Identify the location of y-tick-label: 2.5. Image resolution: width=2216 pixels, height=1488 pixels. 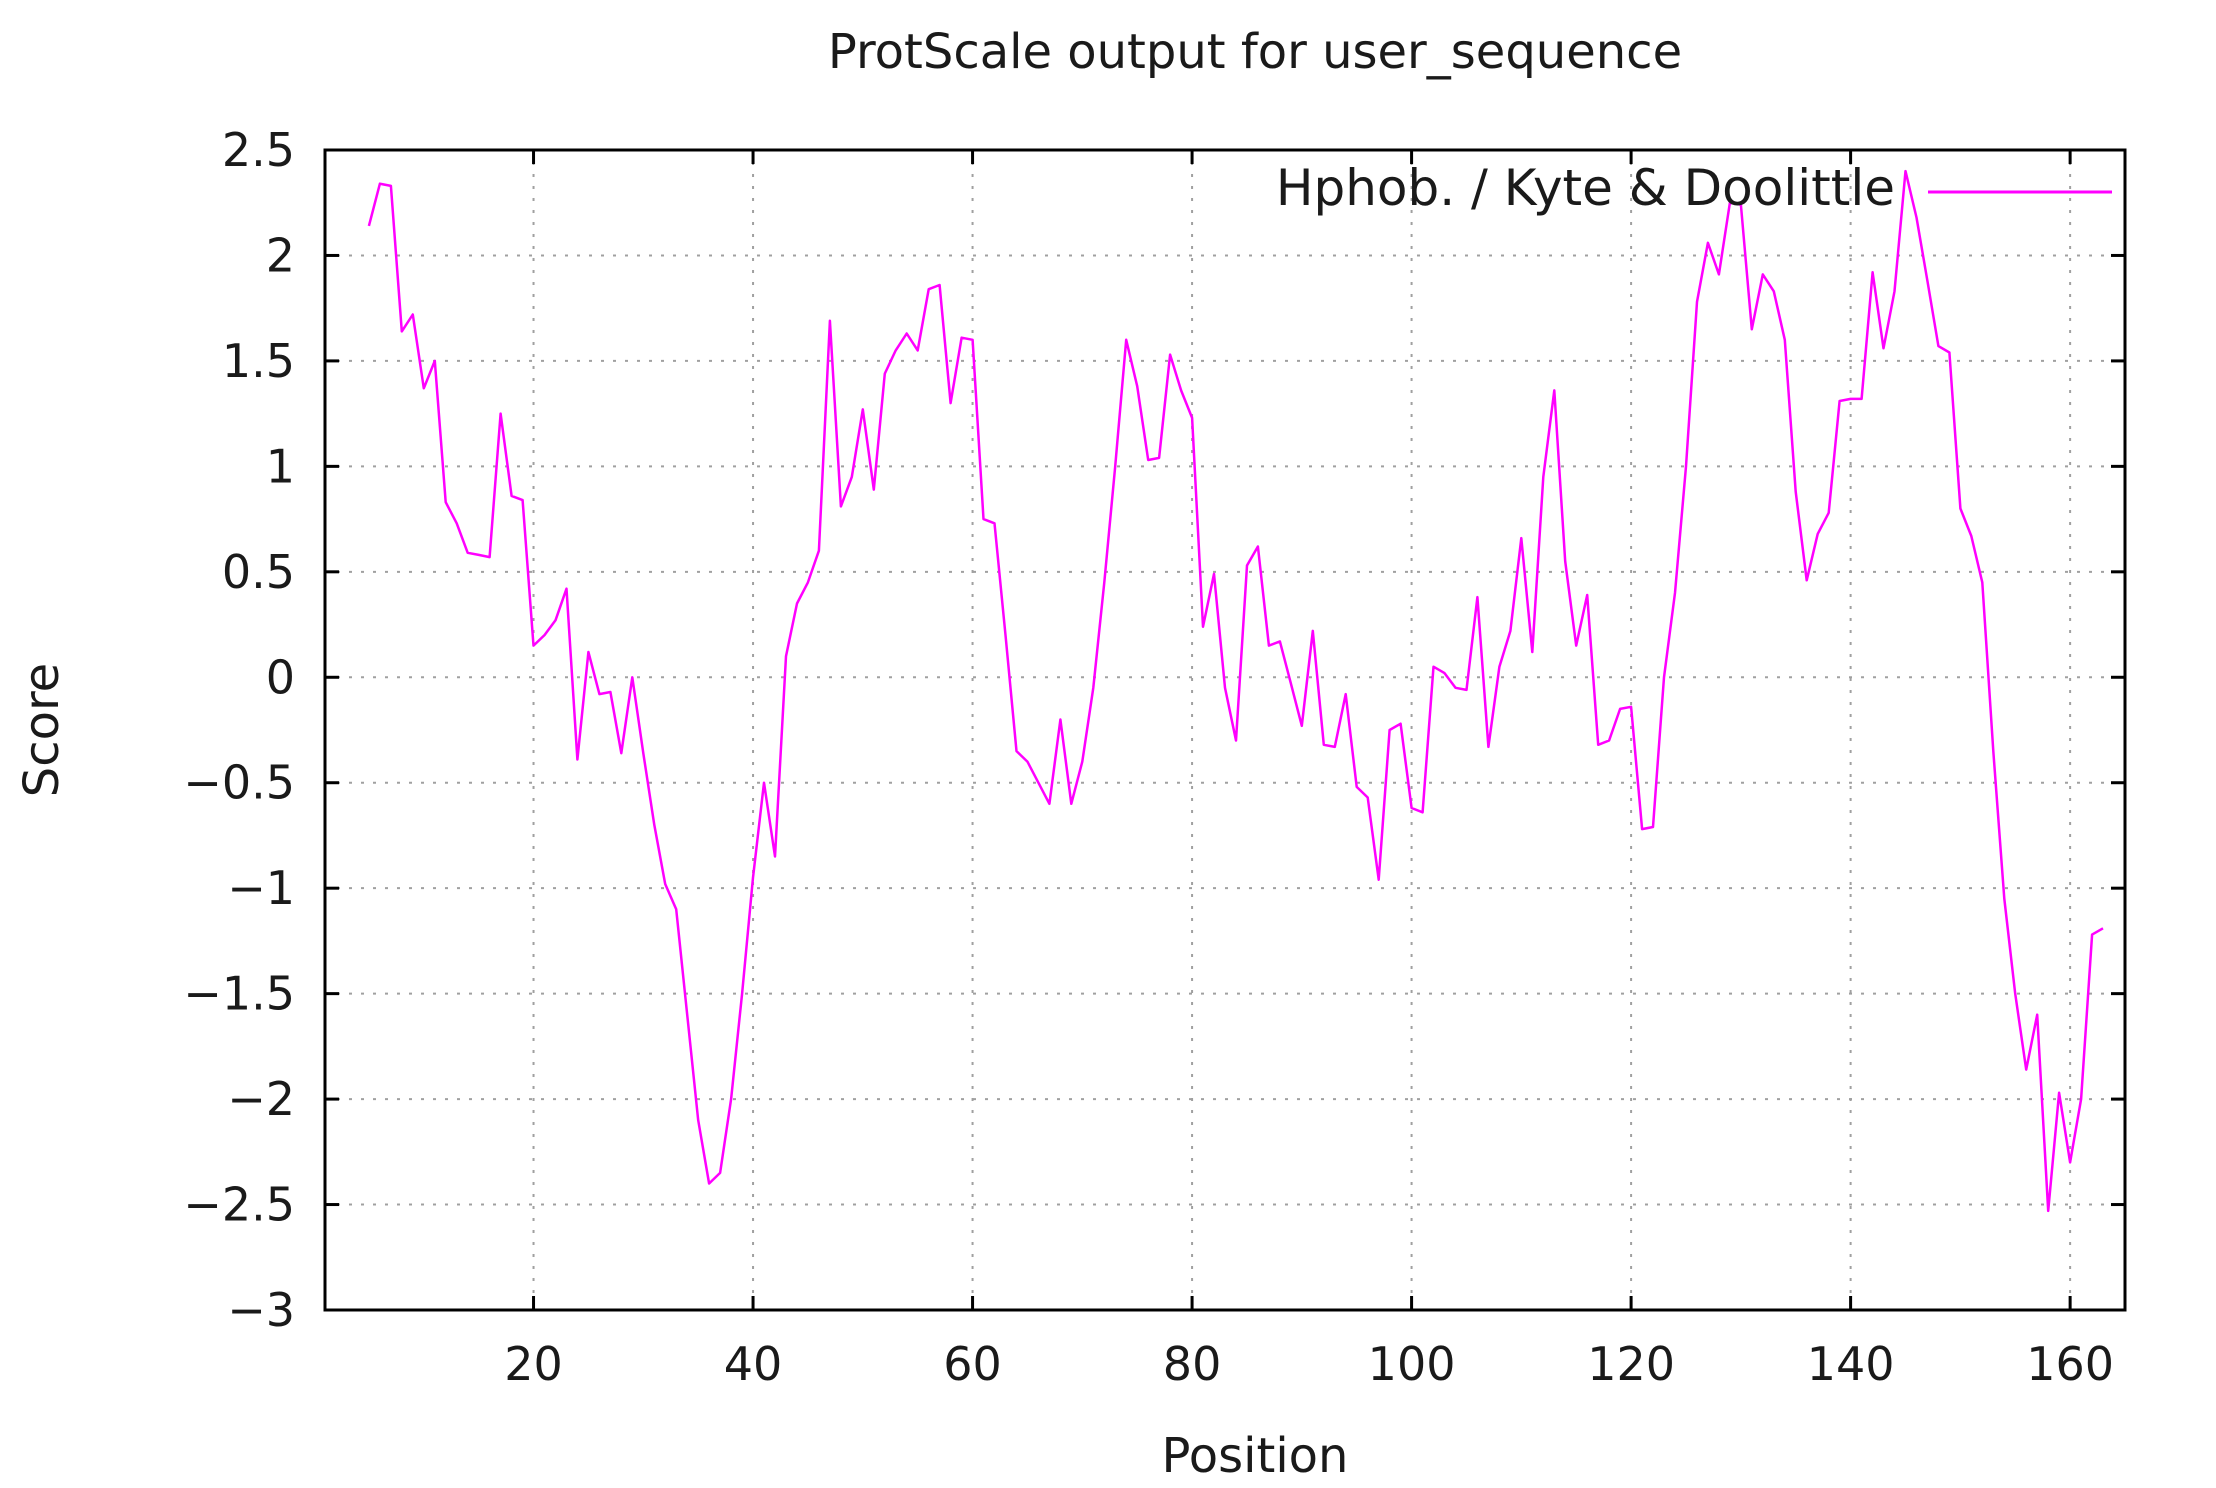
(258, 150).